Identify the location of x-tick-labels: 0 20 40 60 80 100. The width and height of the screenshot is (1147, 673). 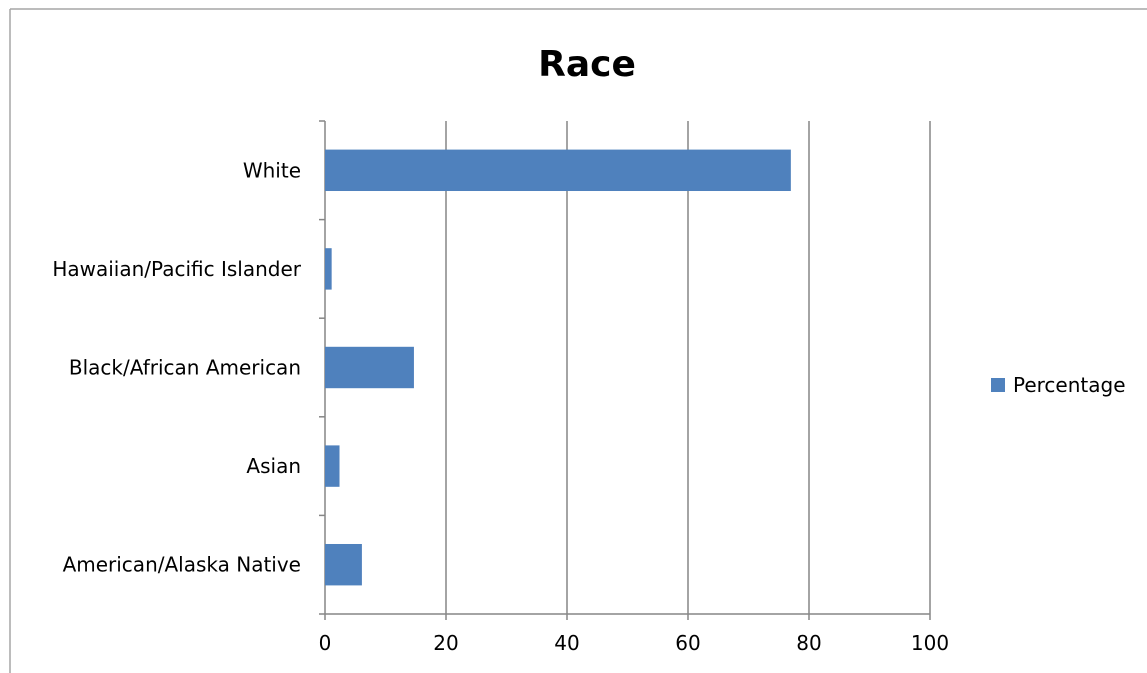
(634, 643).